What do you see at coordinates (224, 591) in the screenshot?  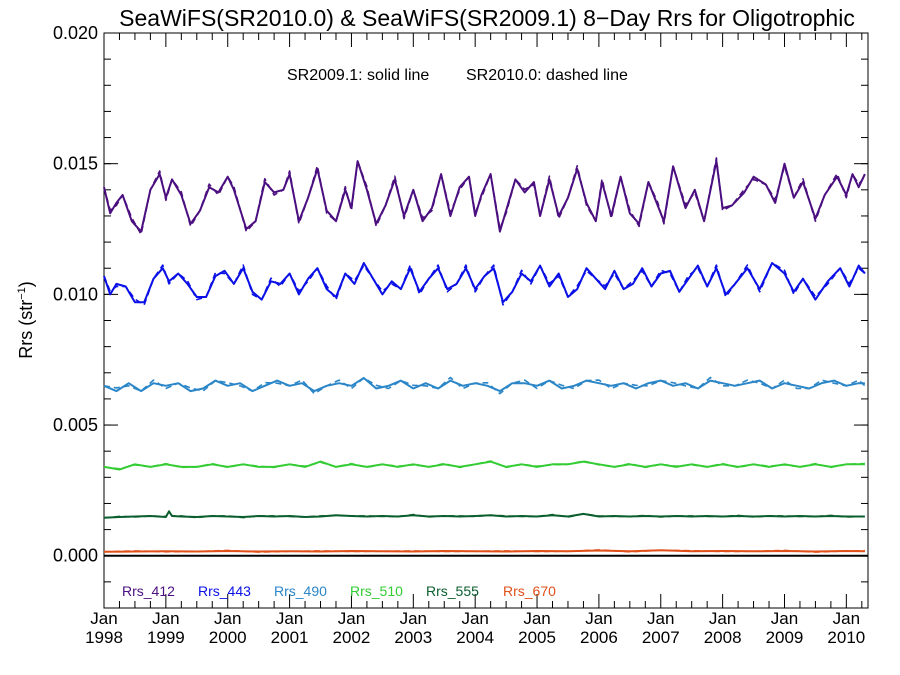 I see `legend-item-Rrs_443: Rrs_443` at bounding box center [224, 591].